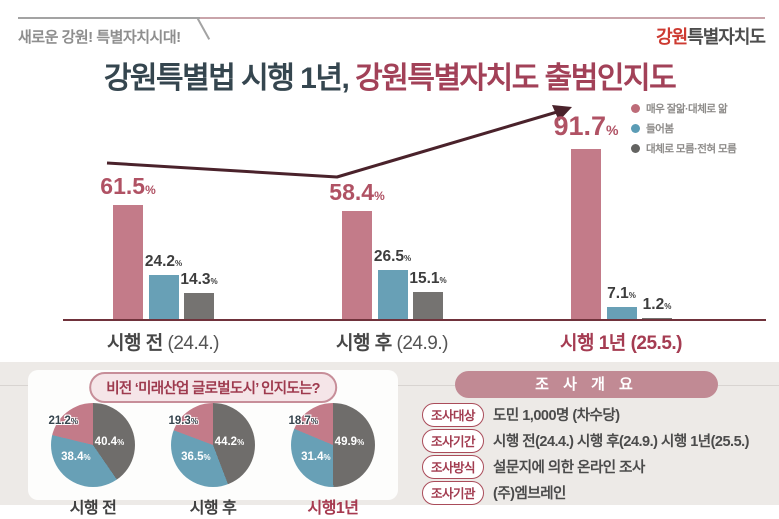 The image size is (779, 519). I want to click on pie-graphic: 44.2% 36.5% 19.3%, so click(211, 445).